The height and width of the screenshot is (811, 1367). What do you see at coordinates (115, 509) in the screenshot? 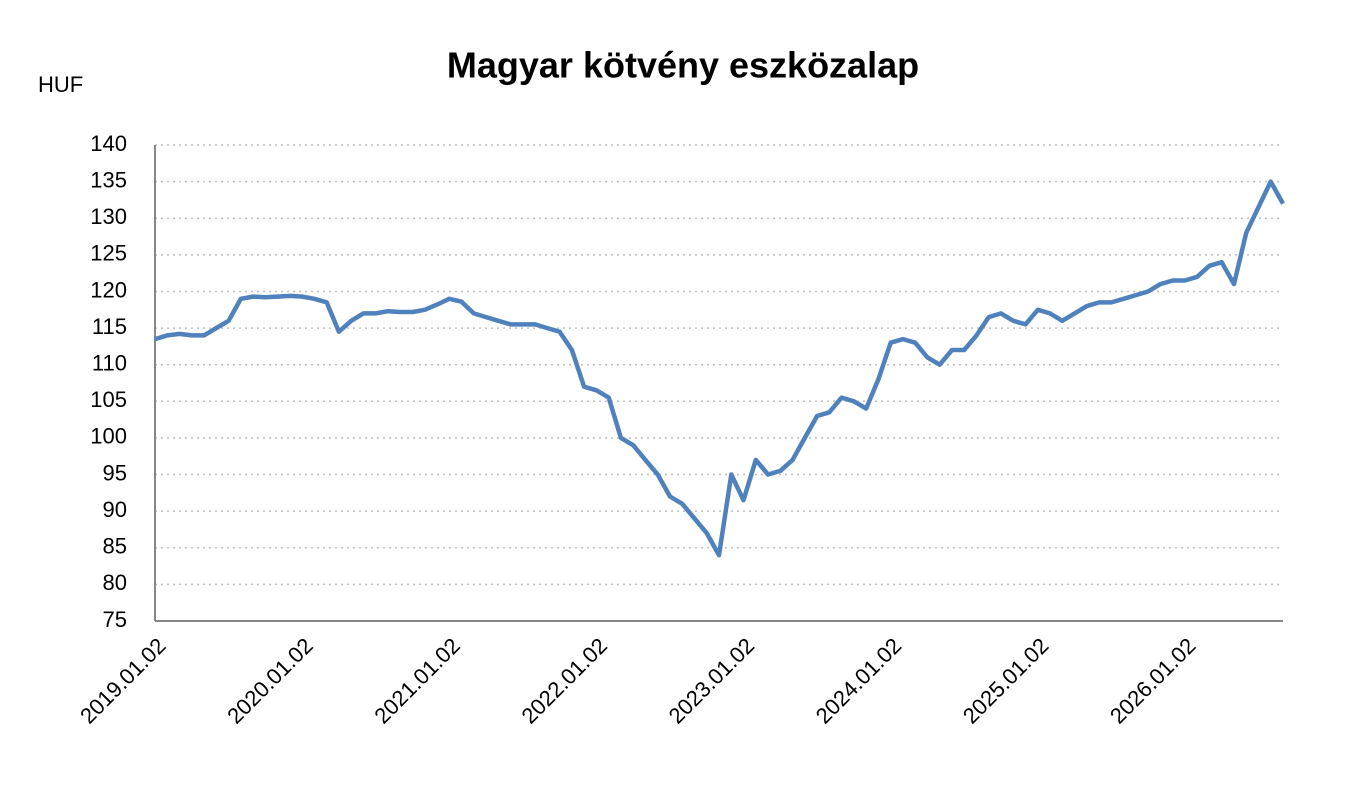
I see `y-tick-label: 90` at bounding box center [115, 509].